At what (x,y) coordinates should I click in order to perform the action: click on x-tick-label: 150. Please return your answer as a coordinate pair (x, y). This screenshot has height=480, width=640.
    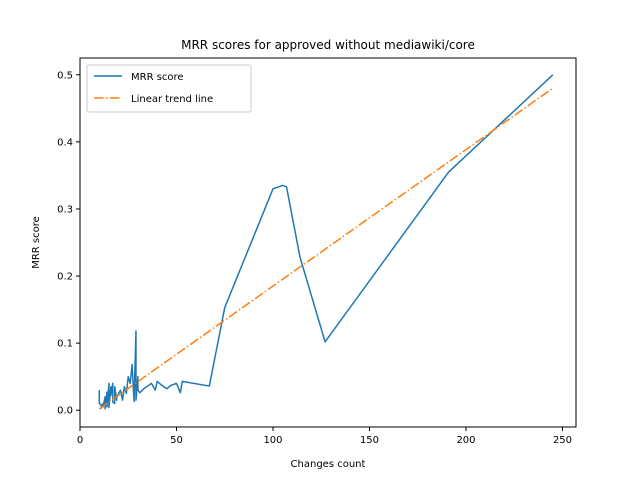
    Looking at the image, I should click on (369, 440).